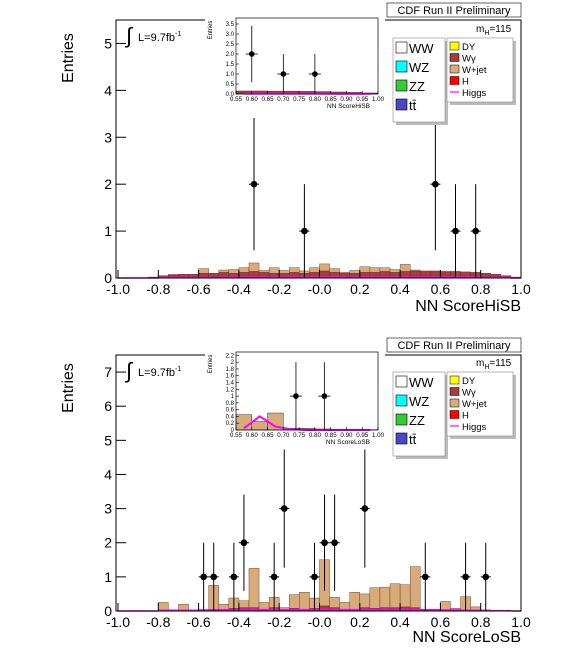 The width and height of the screenshot is (567, 667). I want to click on x-tick-label: -0.2, so click(279, 289).